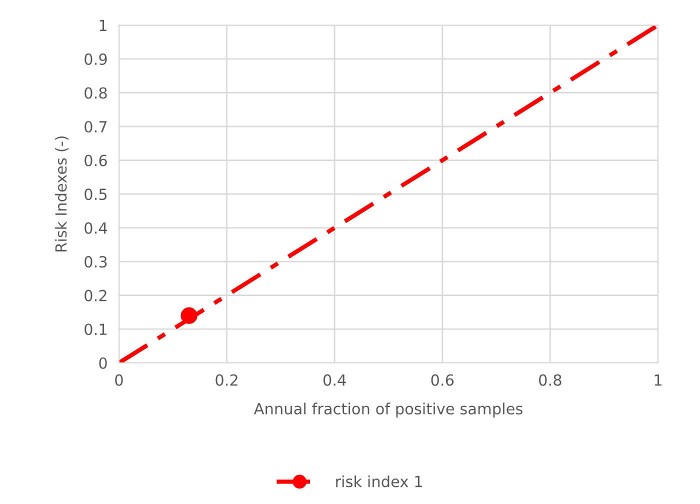 This screenshot has height=504, width=700. I want to click on legend-label: risk index 1, so click(379, 481).